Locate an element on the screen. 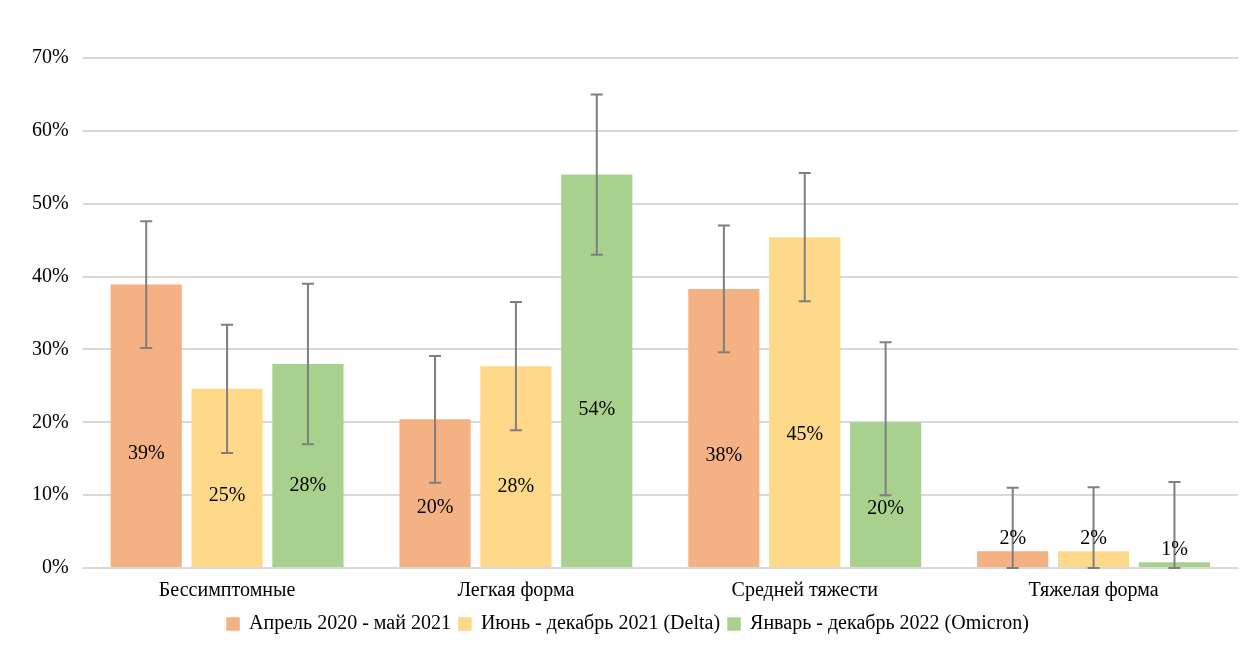 This screenshot has height=652, width=1256. data-label: 25% is located at coordinates (227, 493).